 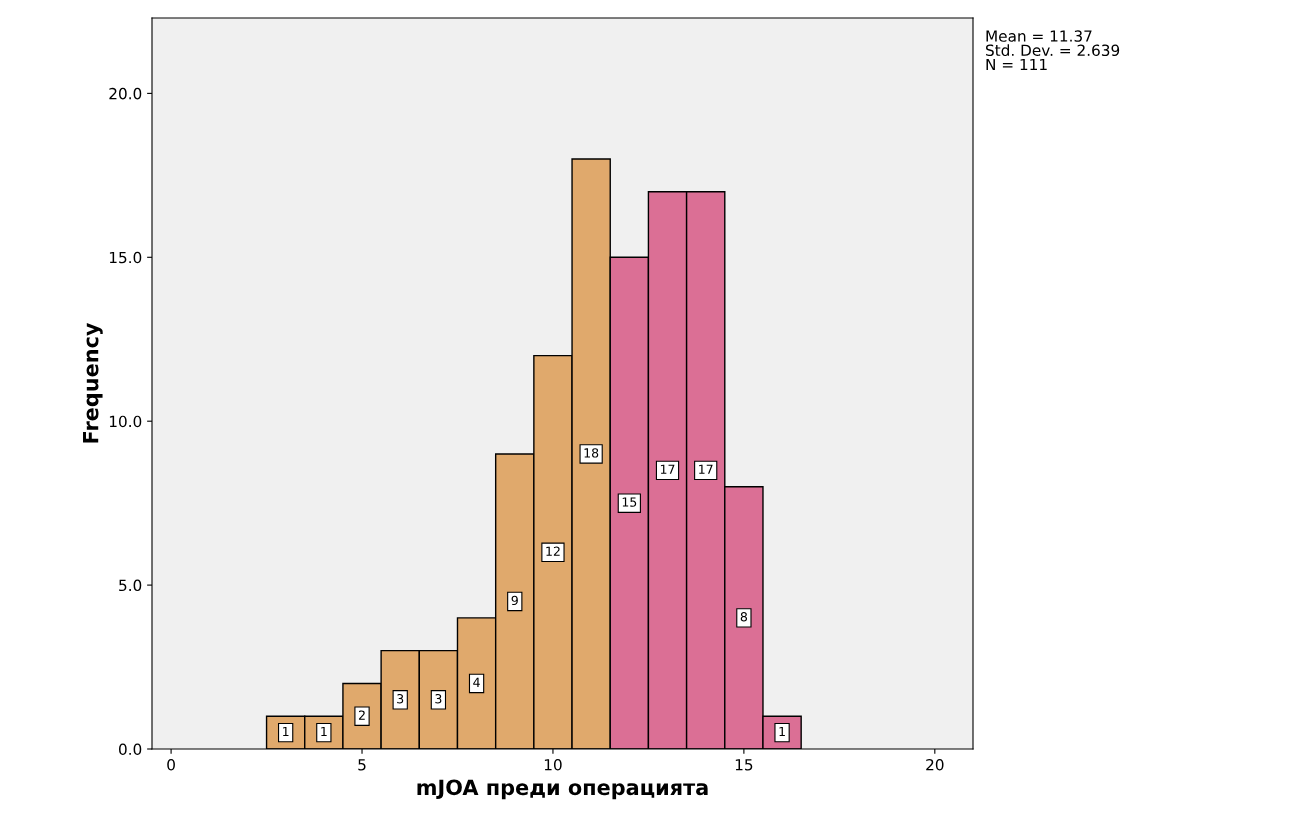 I want to click on y-tick-label: 10.0, so click(x=125, y=421).